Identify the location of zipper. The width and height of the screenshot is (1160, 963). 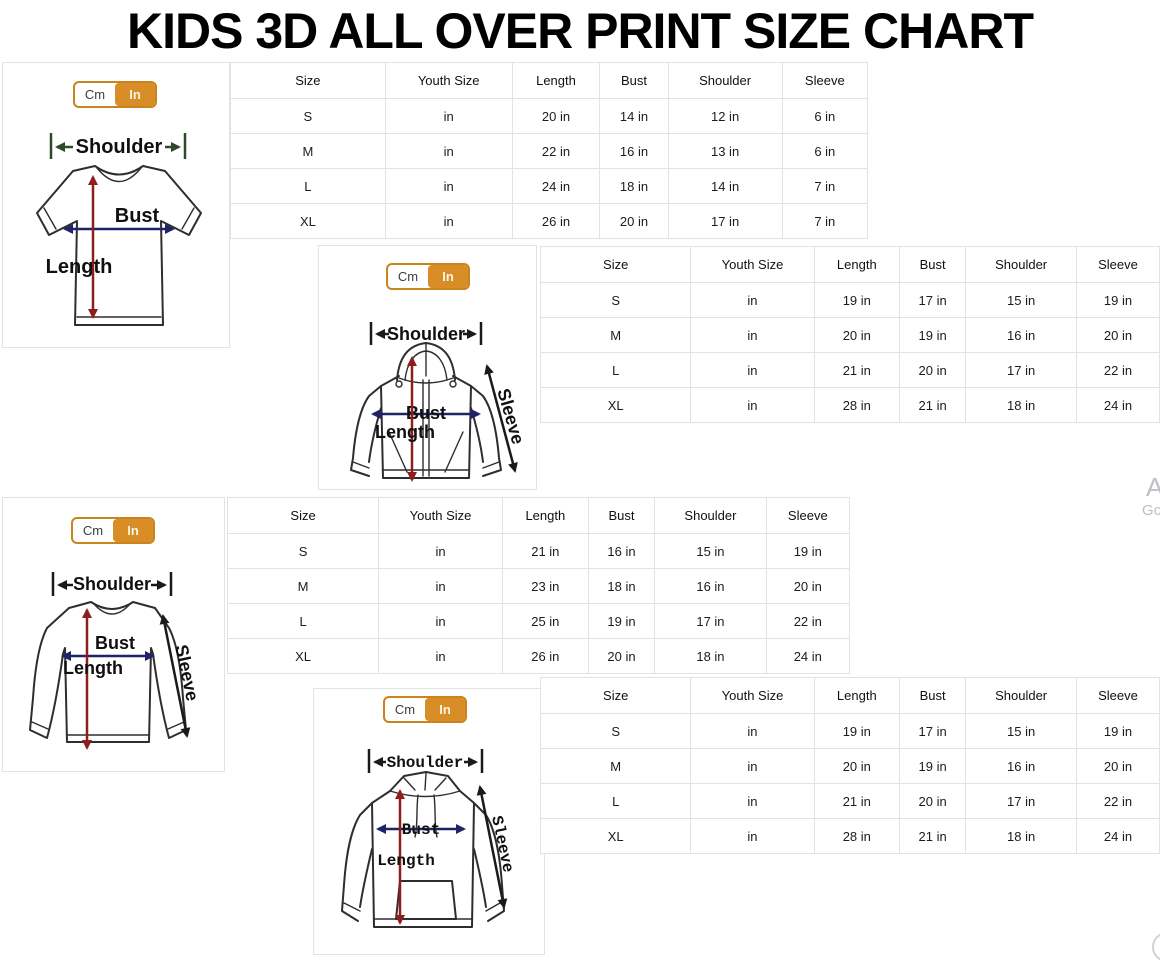
(426, 428).